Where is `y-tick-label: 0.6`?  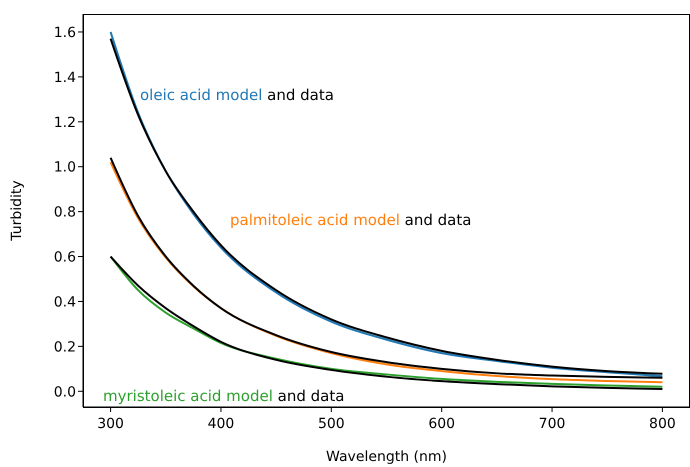
y-tick-label: 0.6 is located at coordinates (65, 258).